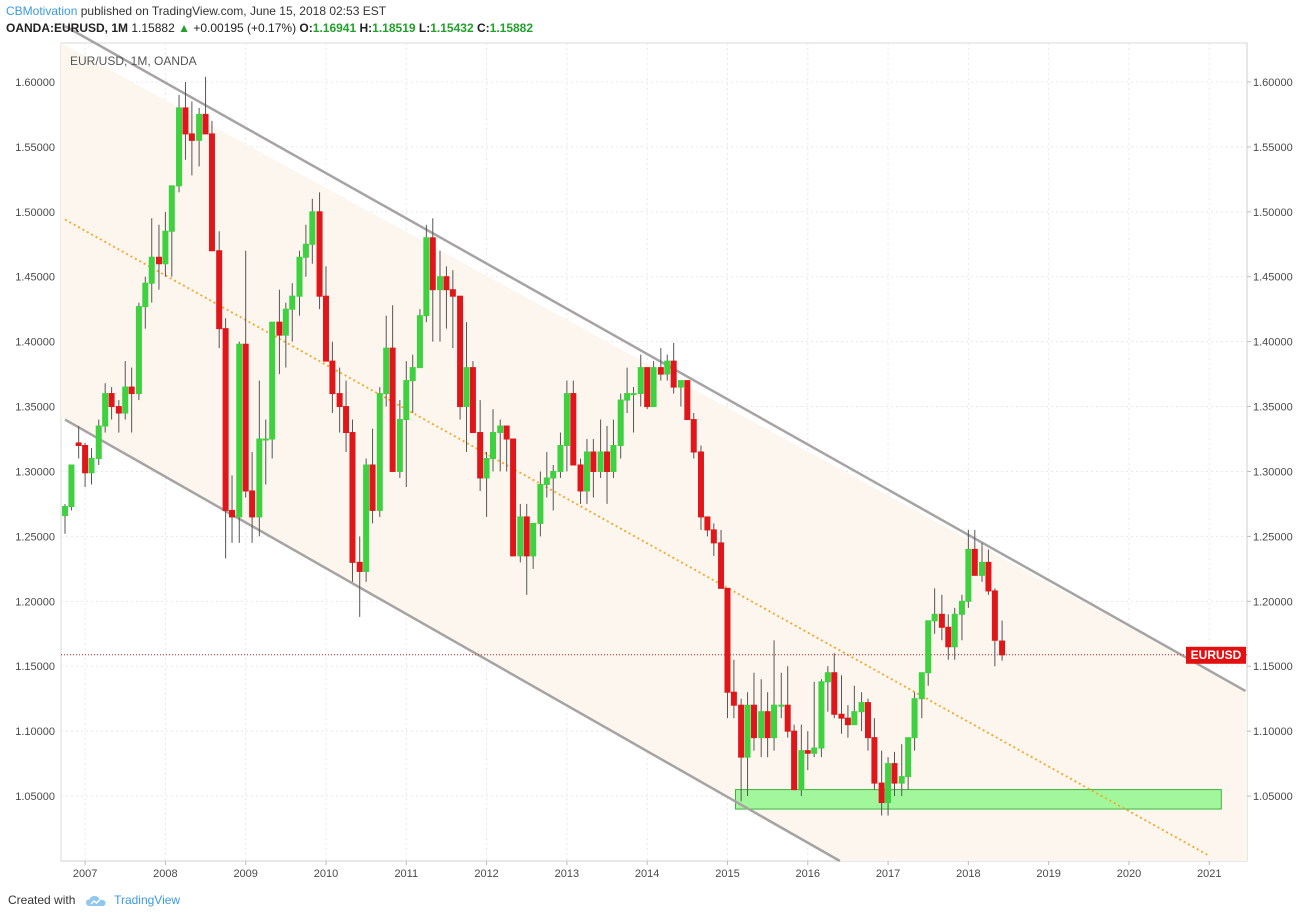 Image resolution: width=1309 pixels, height=919 pixels. I want to click on y-tick-label-left: 1.45000, so click(35, 278).